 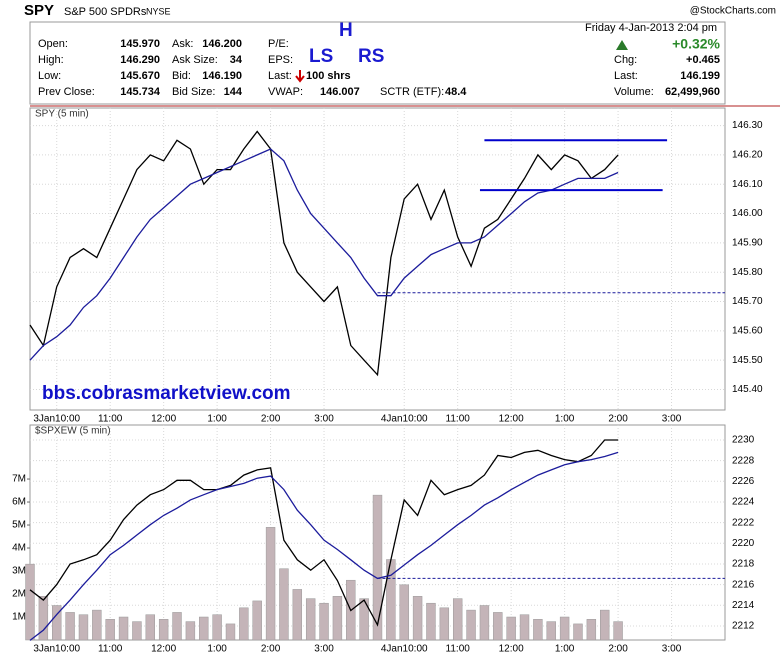 What do you see at coordinates (49, 76) in the screenshot?
I see `quote-label: Low:` at bounding box center [49, 76].